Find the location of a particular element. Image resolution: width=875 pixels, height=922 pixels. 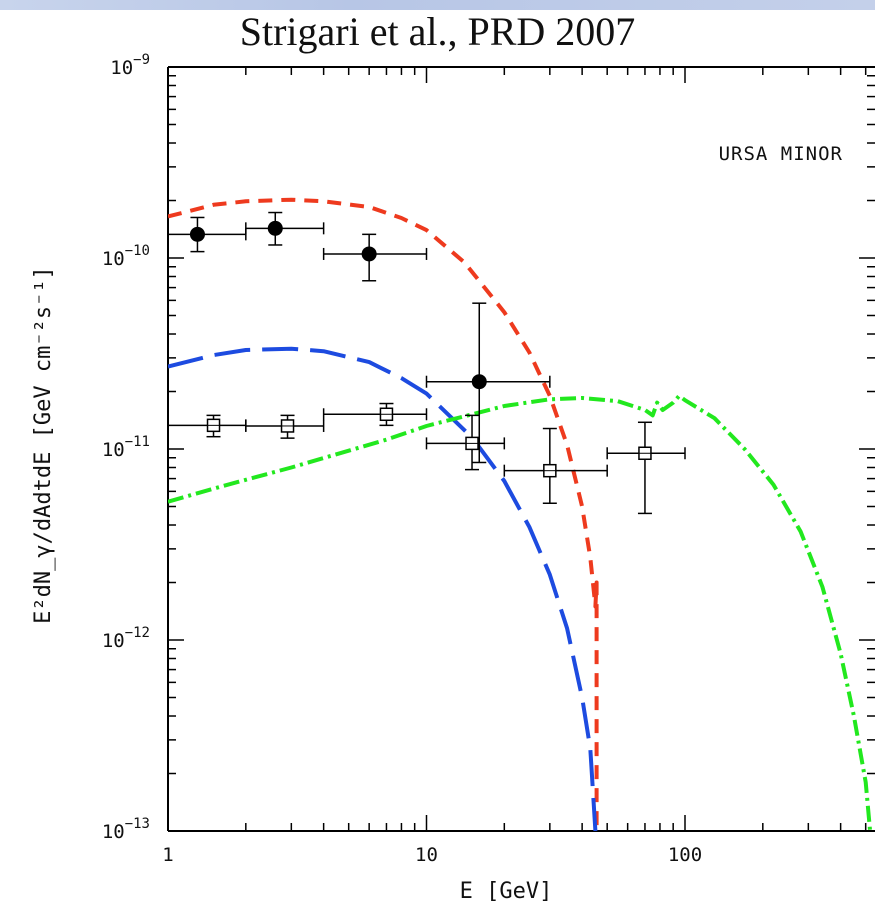

x-tick-label: 100 is located at coordinates (685, 855).